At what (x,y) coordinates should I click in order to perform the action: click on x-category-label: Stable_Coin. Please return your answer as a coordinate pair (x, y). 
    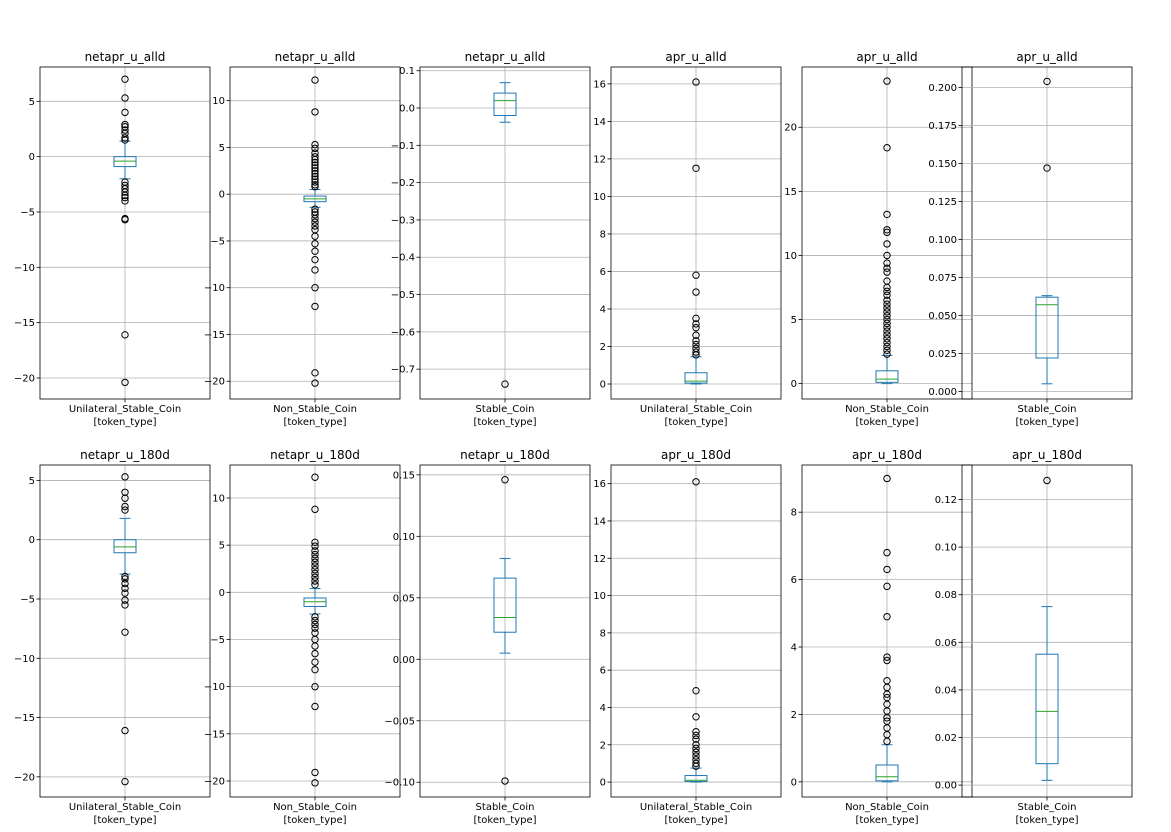
    Looking at the image, I should click on (1047, 409).